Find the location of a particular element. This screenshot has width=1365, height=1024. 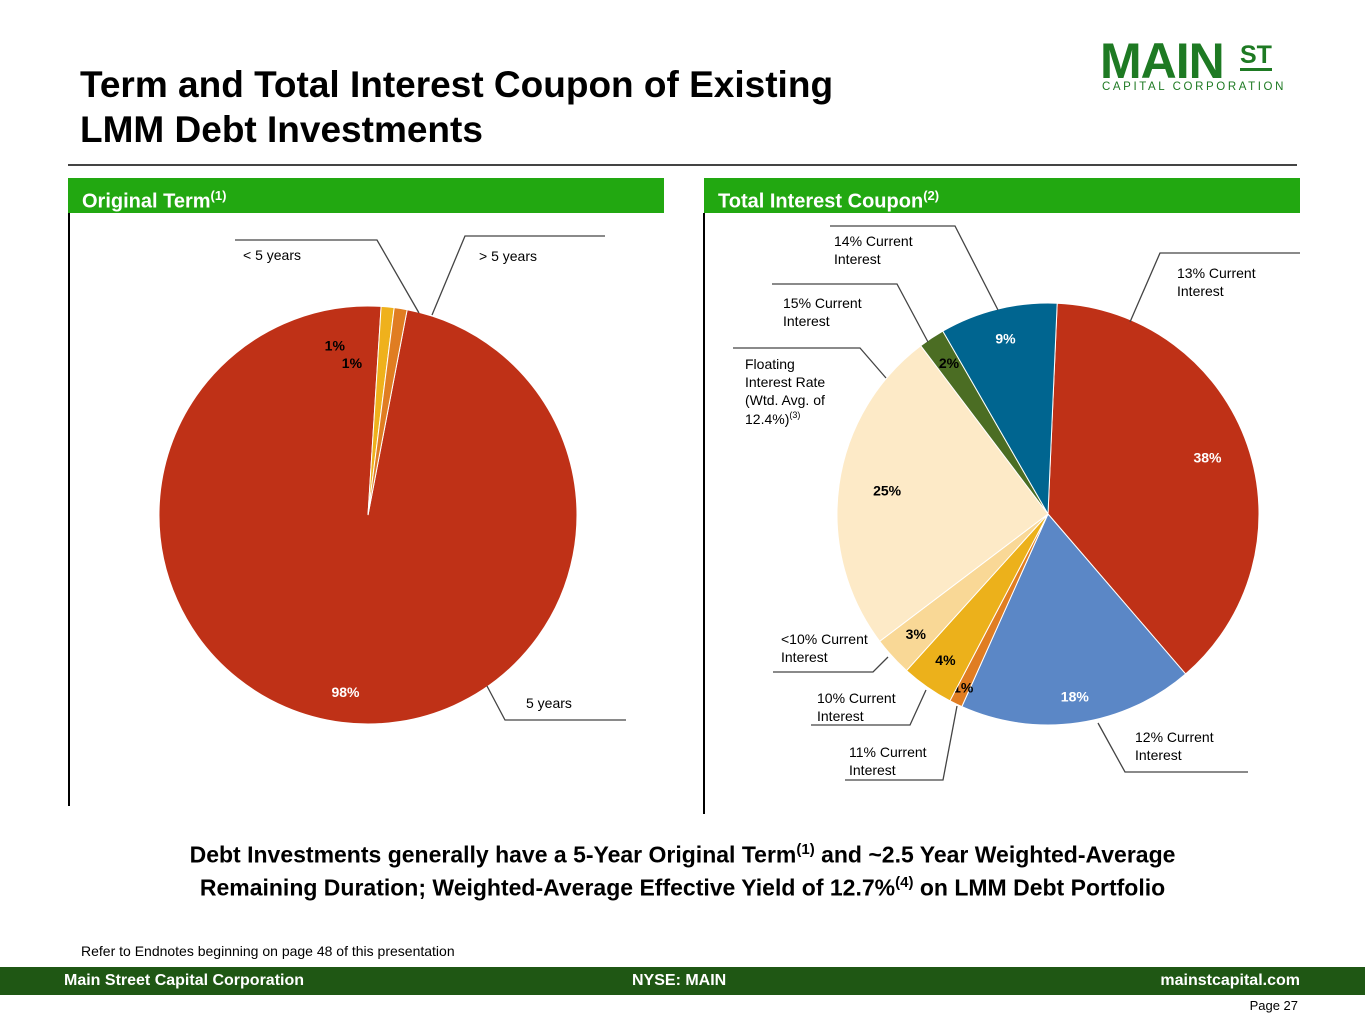

page-title-line-2: LMM Debt Investments is located at coordinates (281, 129).